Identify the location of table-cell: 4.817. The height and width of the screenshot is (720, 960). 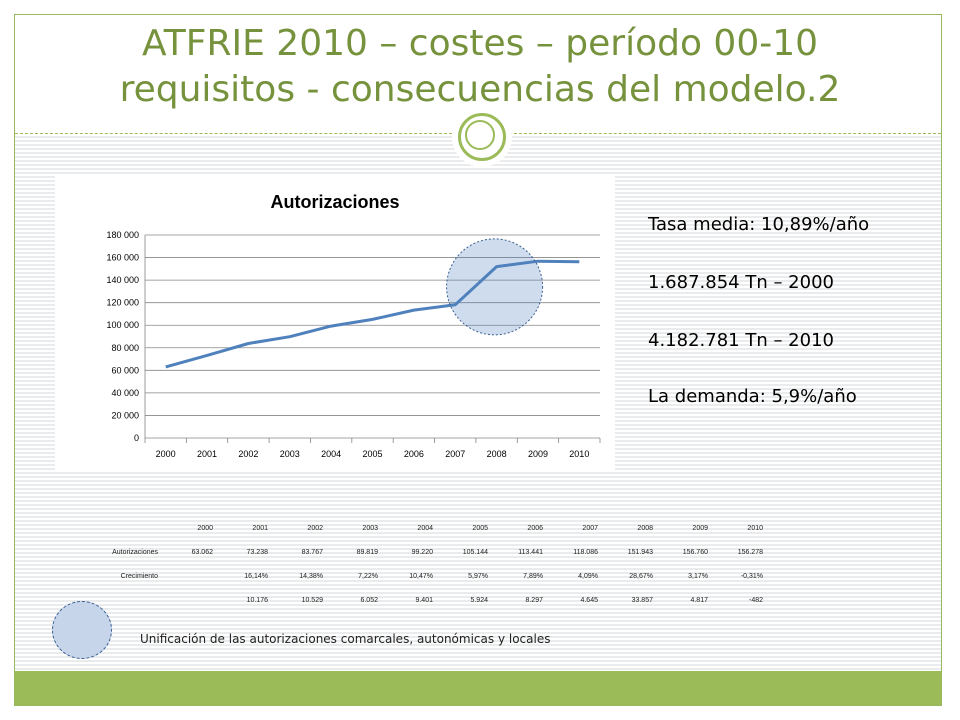
(699, 600).